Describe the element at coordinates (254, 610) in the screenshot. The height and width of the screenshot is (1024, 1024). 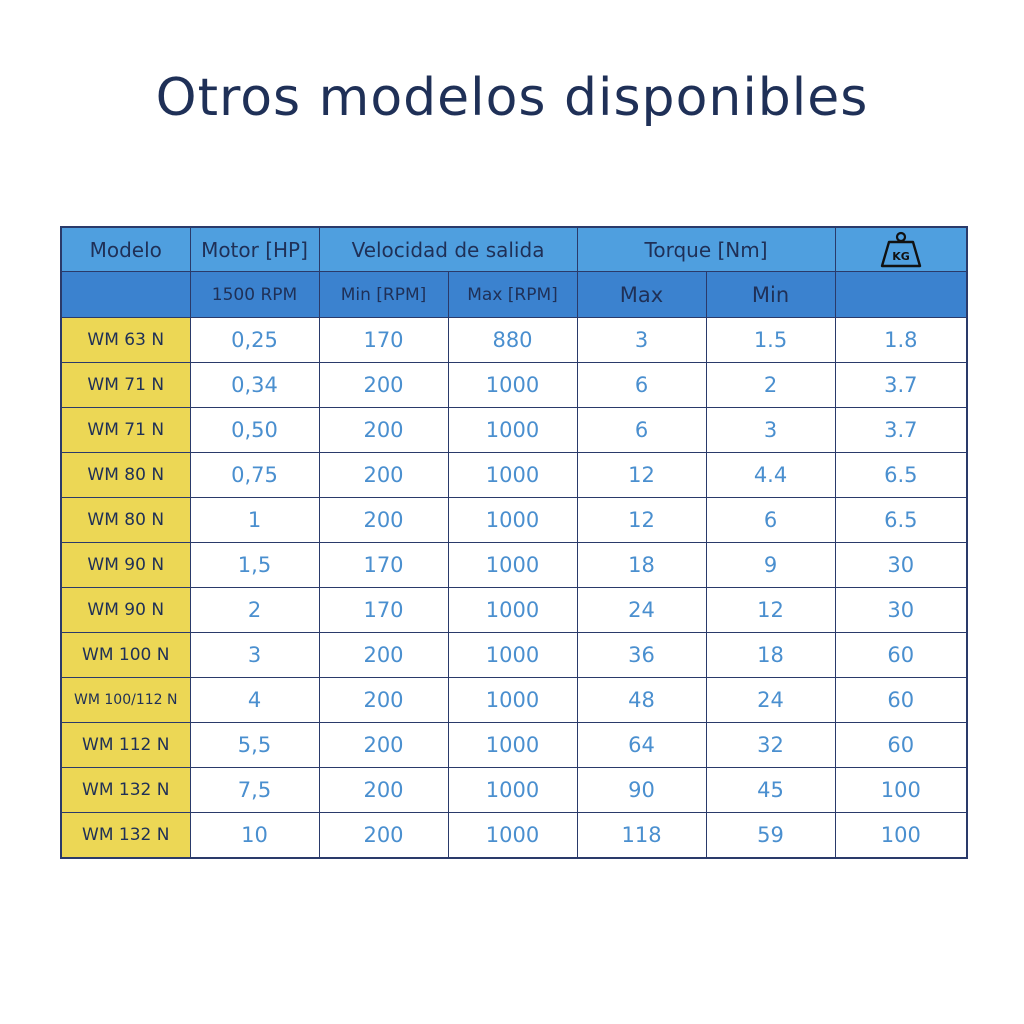
I see `motor-cell: 2` at that location.